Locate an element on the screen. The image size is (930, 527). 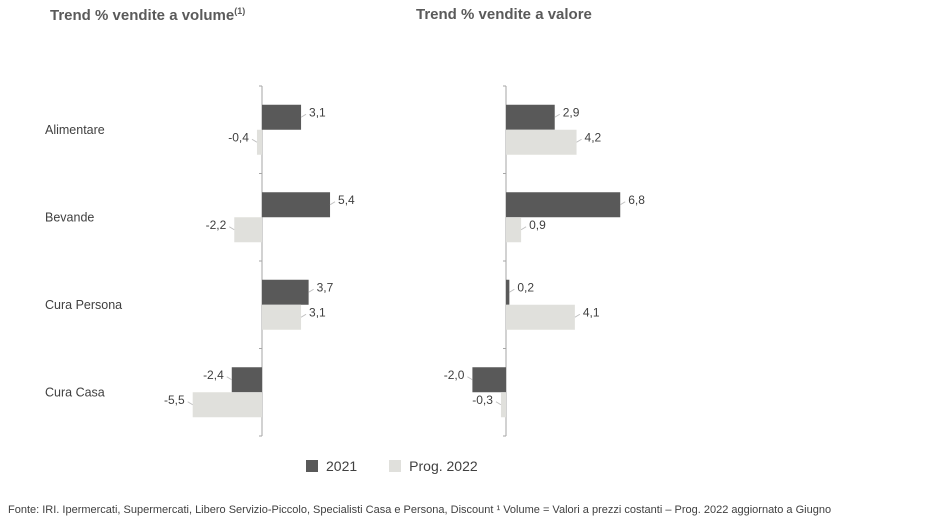
data-label: -0,3 is located at coordinates (482, 400).